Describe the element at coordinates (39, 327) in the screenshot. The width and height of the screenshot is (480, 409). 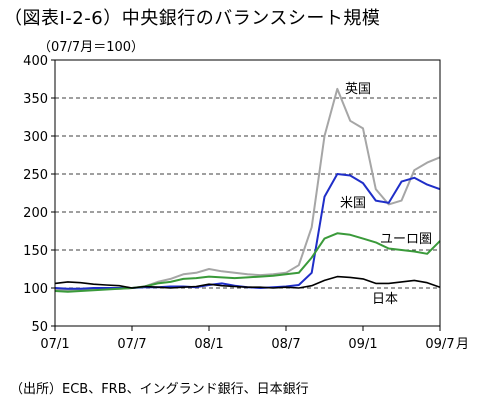
I see `y-tick-label: 50` at that location.